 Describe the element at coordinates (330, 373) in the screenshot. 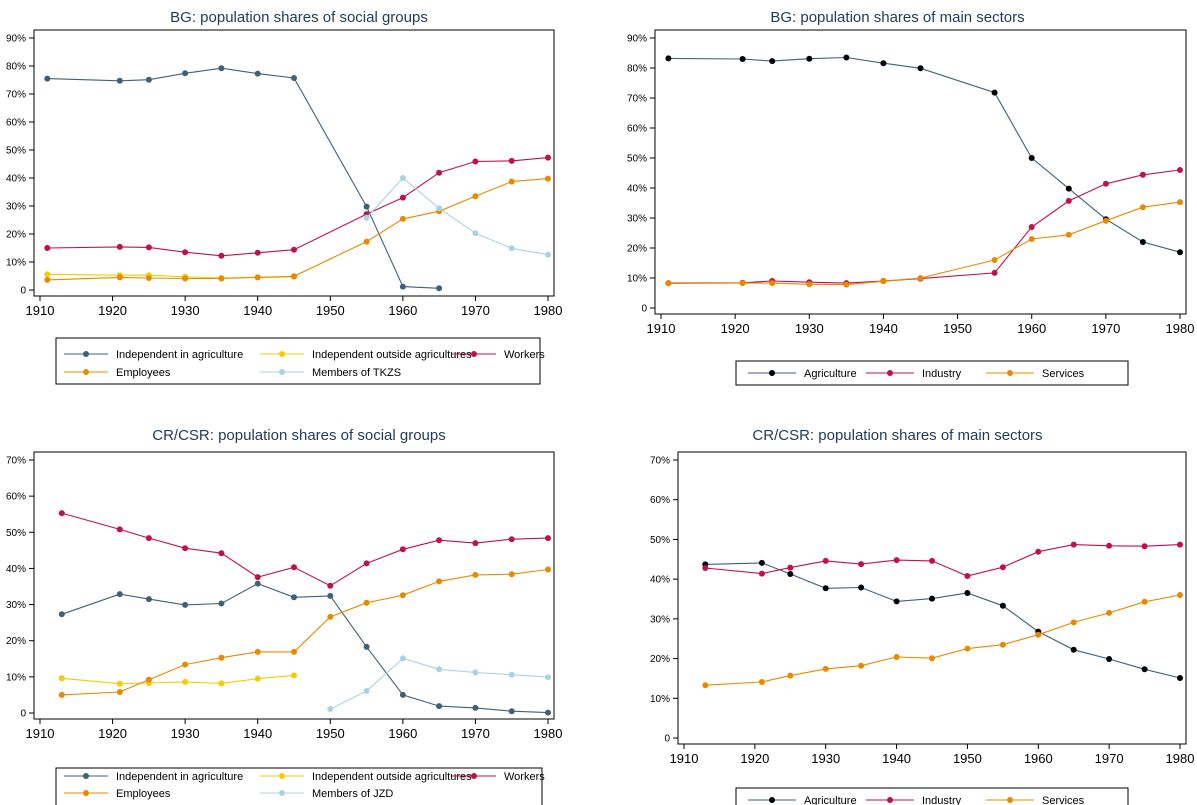

I see `legend-item-members-of-tkzs: Members of TKZS` at that location.